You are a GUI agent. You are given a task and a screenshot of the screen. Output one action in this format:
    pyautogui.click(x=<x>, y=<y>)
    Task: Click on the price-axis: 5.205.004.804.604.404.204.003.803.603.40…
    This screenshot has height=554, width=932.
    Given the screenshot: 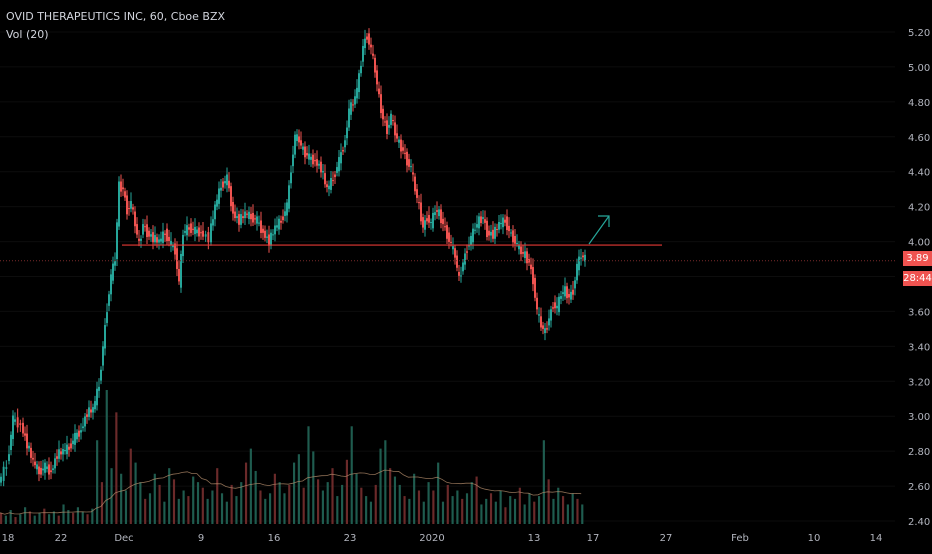 What is the action you would take?
    pyautogui.click(x=919, y=278)
    